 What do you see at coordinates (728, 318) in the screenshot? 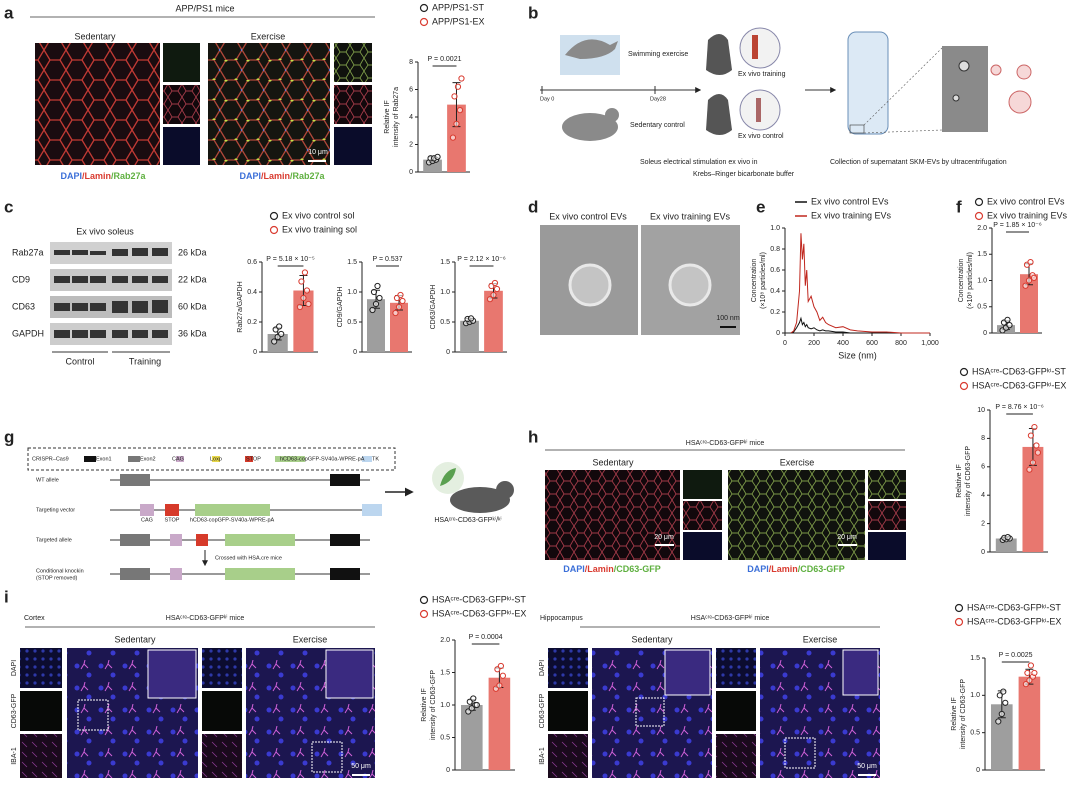
I see `label: 100 nm` at bounding box center [728, 318].